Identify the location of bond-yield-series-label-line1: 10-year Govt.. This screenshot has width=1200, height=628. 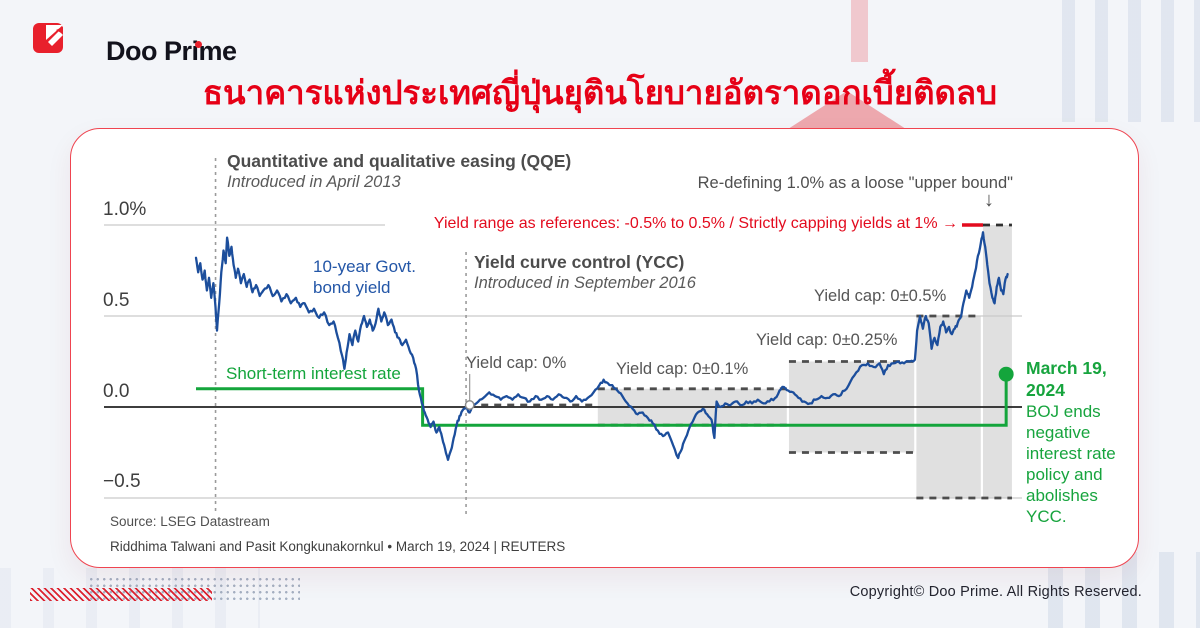
(364, 266).